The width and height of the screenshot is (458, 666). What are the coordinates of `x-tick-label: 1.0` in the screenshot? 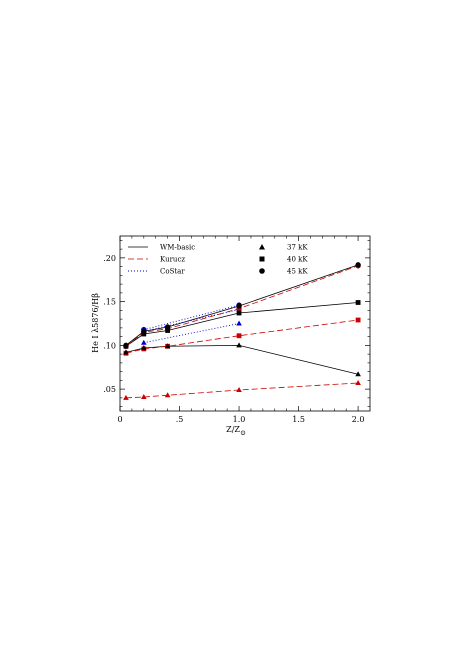 It's located at (239, 419).